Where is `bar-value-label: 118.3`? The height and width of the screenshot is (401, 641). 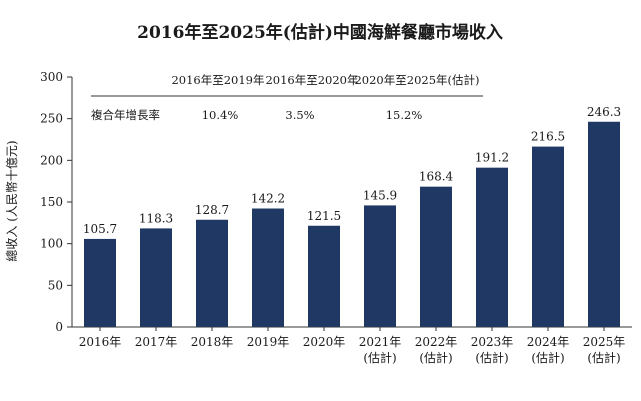
bar-value-label: 118.3 is located at coordinates (156, 218).